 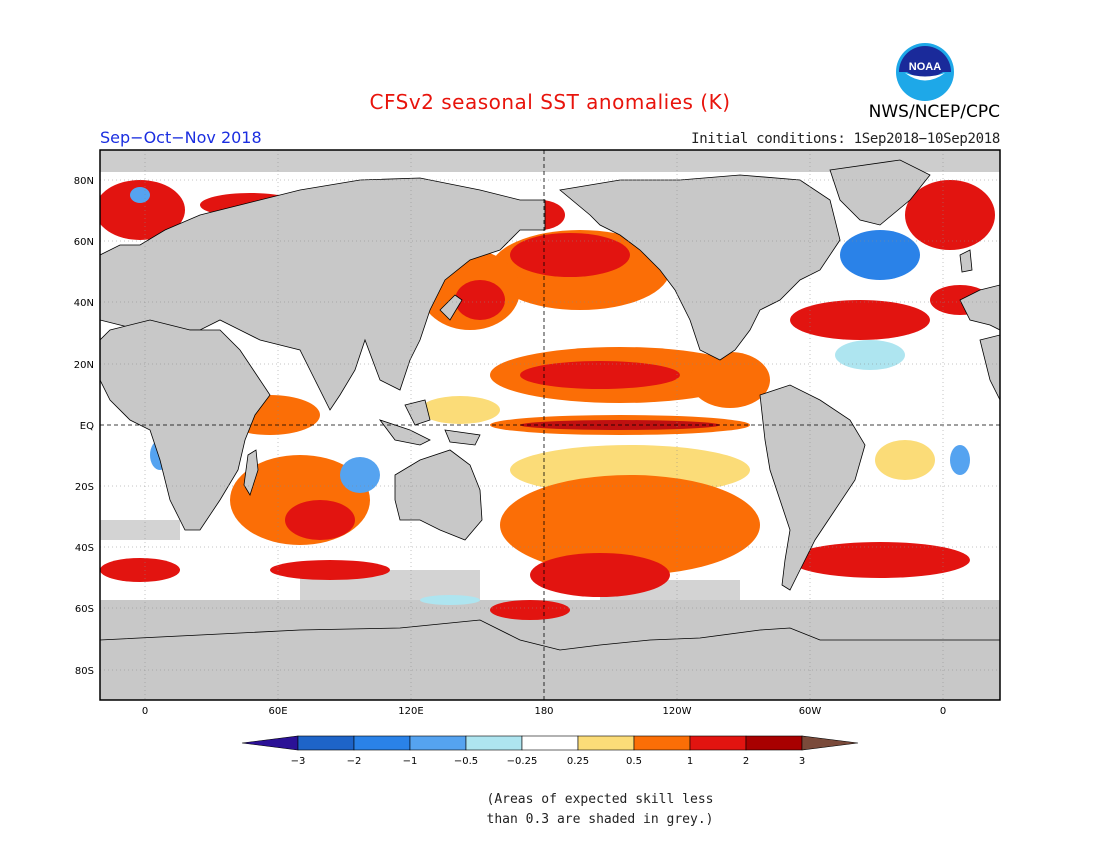 What do you see at coordinates (966, 261) in the screenshot?
I see `uk-land` at bounding box center [966, 261].